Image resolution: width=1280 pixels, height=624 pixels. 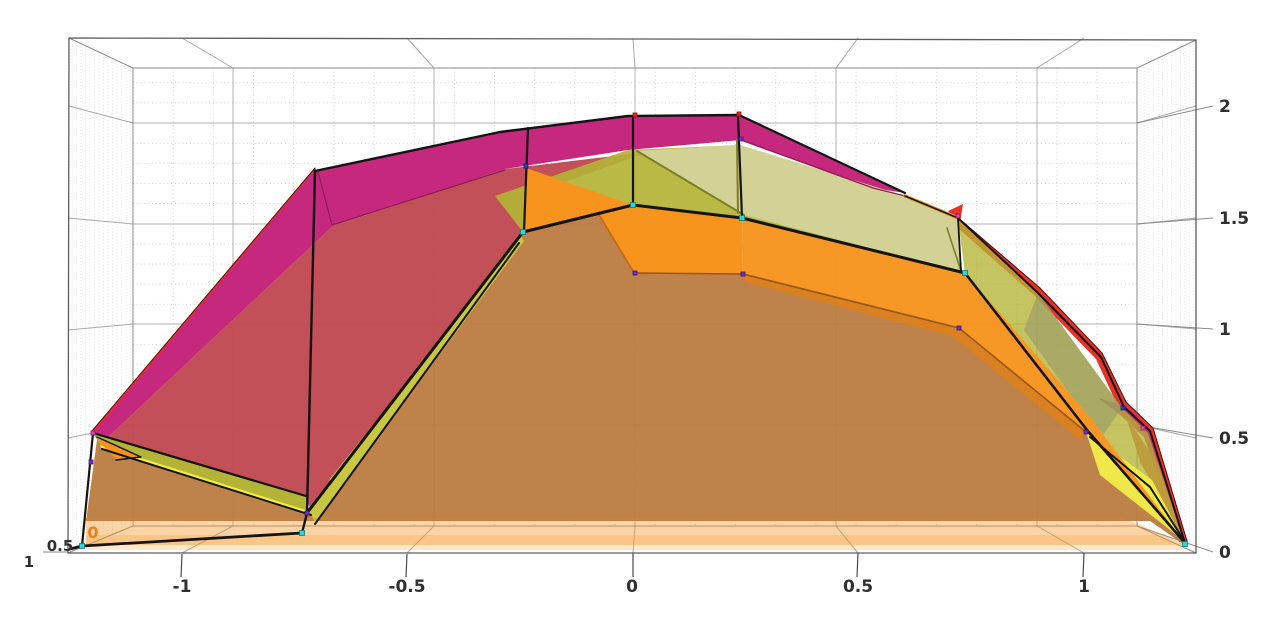 I want to click on x-tick-label: 1, so click(x=1084, y=587).